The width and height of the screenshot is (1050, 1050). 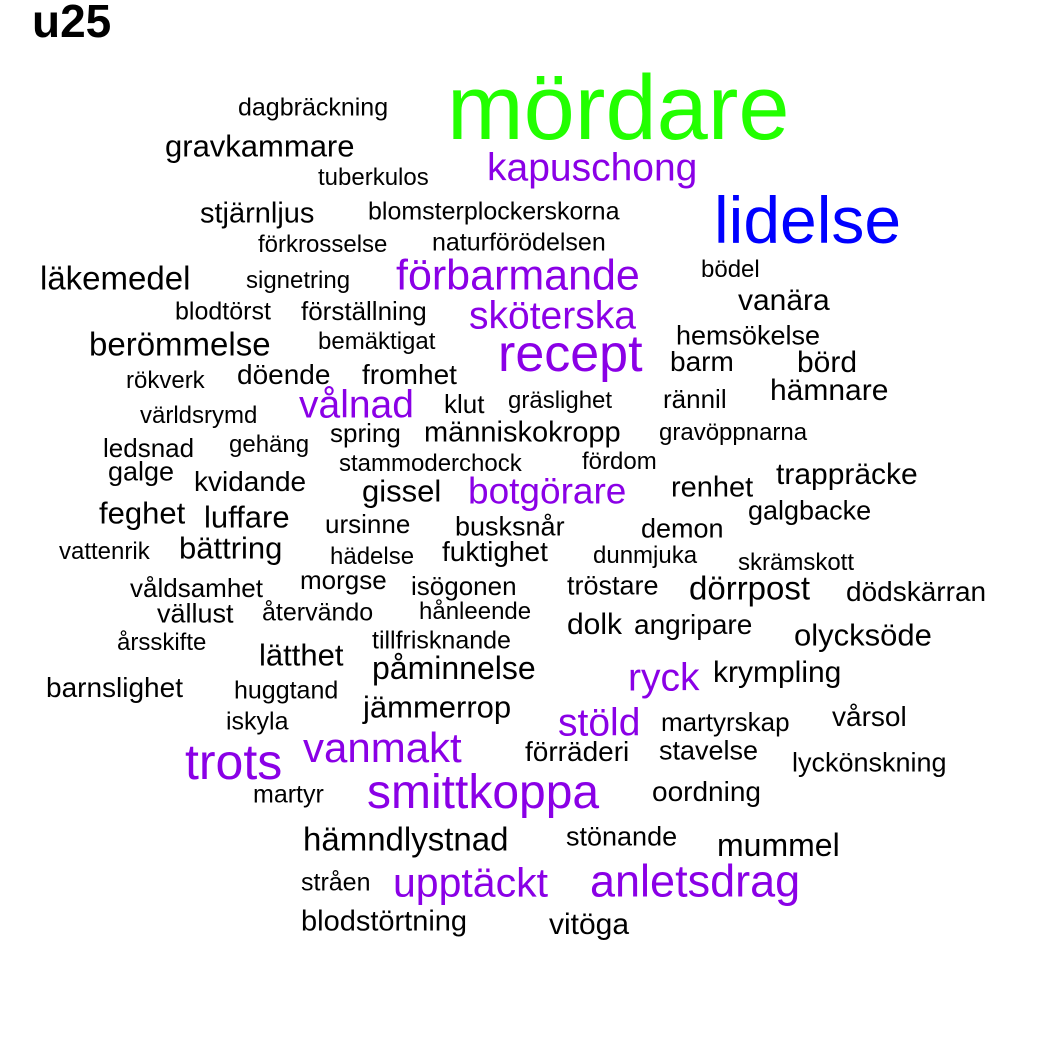 What do you see at coordinates (495, 551) in the screenshot?
I see `word-fuktighet: fuktighet` at bounding box center [495, 551].